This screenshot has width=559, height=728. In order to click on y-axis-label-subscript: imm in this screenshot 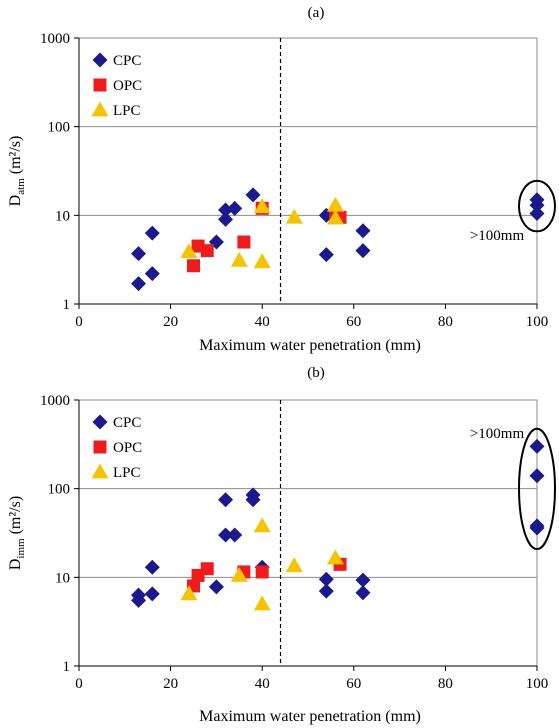, I will do `click(21, 548)`.